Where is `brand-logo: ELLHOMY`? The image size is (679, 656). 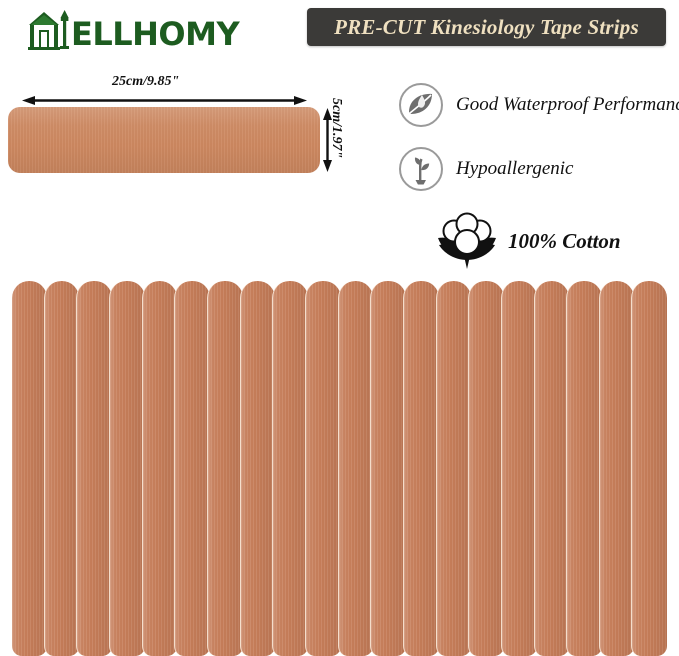
brand-logo: ELLHOMY is located at coordinates (133, 29).